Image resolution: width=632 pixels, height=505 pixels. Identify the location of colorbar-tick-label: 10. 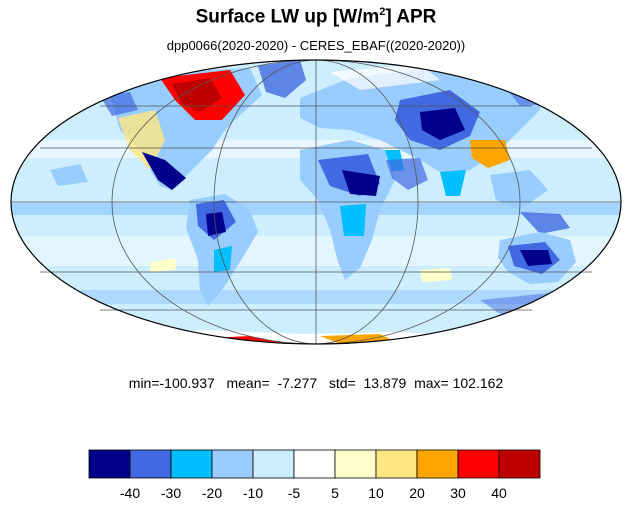
(376, 493).